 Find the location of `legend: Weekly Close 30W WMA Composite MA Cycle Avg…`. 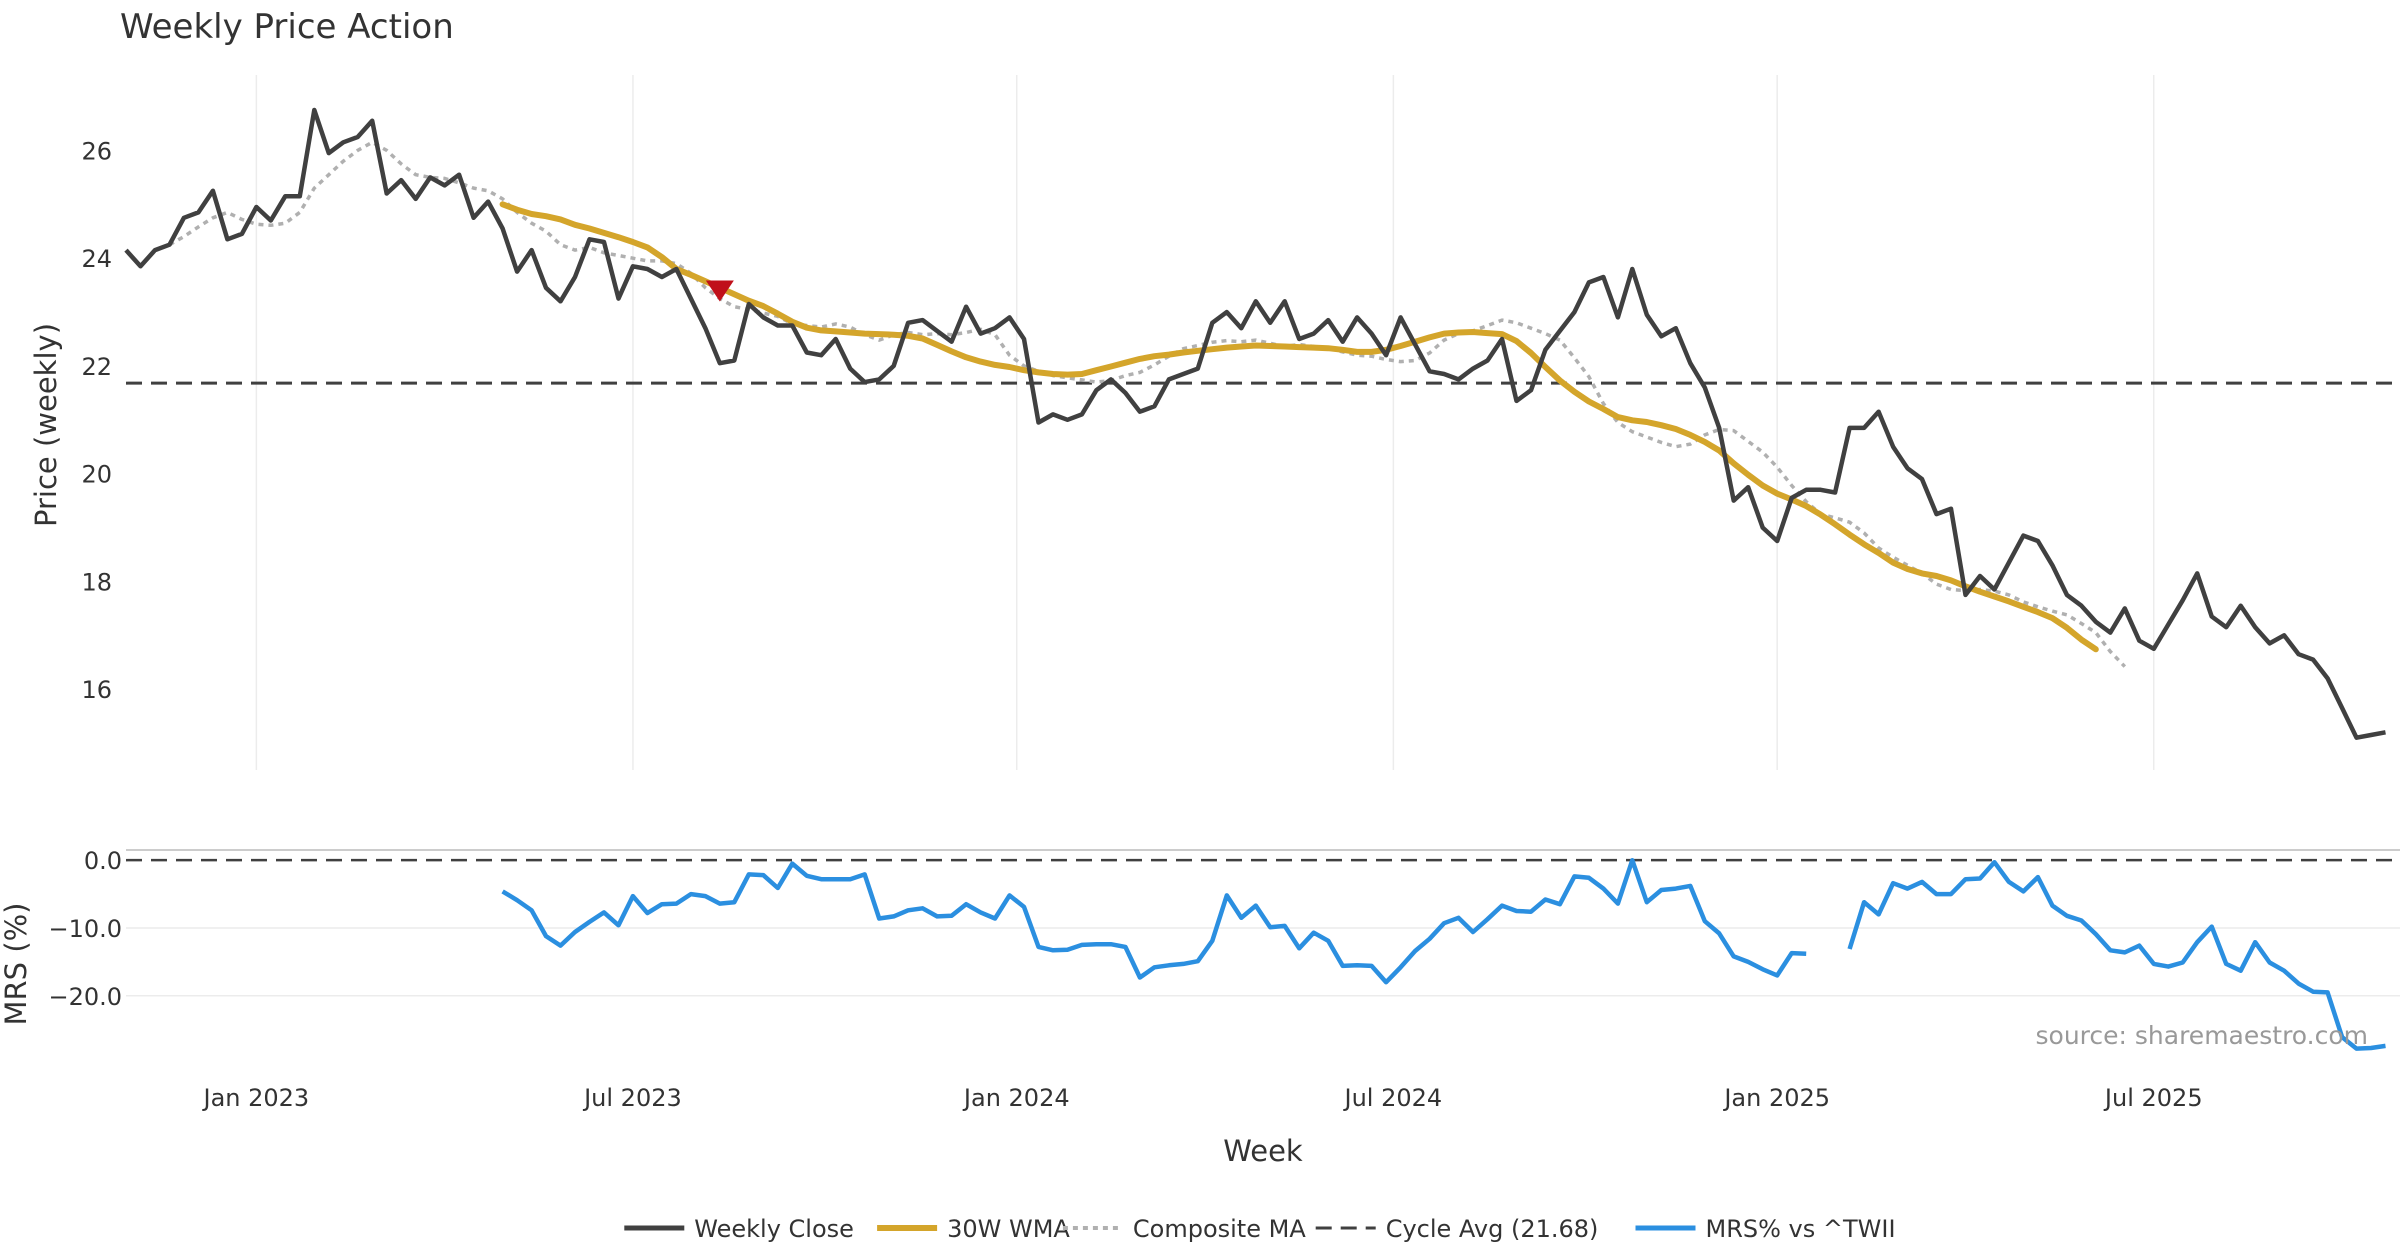

legend: Weekly Close 30W WMA Composite MA Cycle Avg… is located at coordinates (1260, 1229).